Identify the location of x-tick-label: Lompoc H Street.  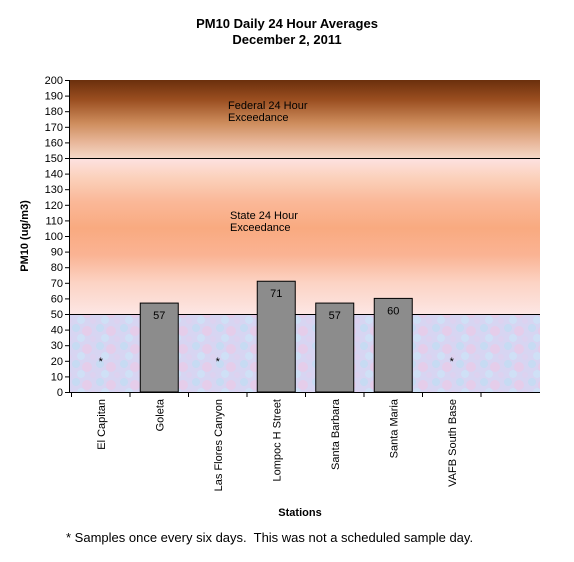
(277, 440).